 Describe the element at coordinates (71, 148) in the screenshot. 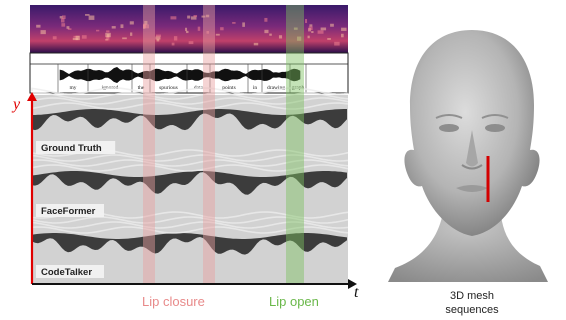

I see `track-label: Ground Truth` at that location.